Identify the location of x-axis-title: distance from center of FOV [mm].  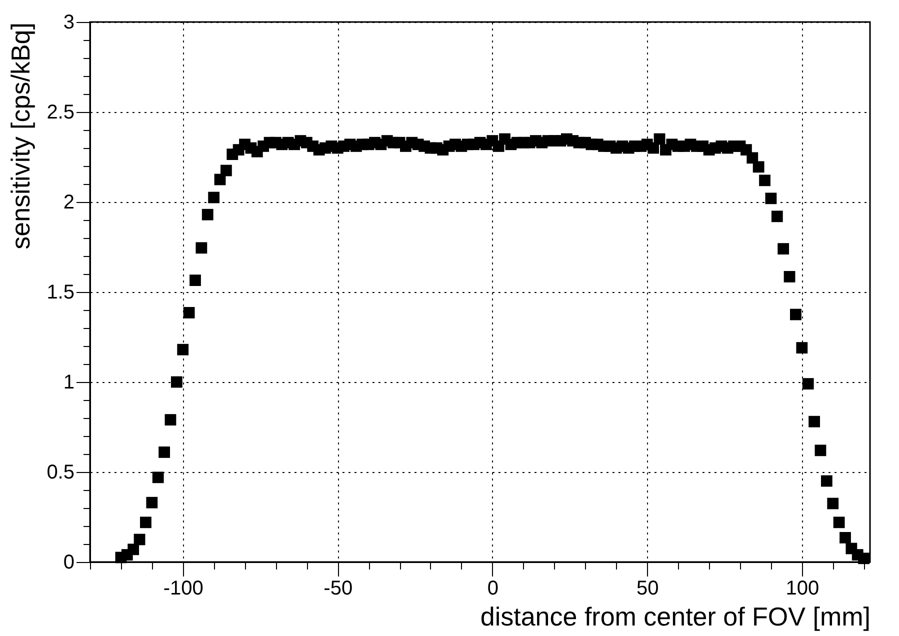
(675, 617).